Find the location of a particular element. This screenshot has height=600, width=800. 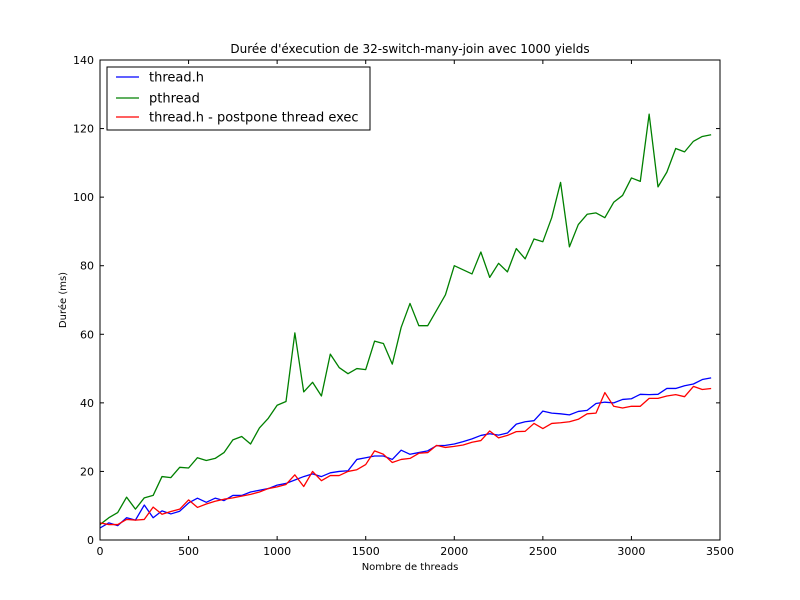

x-tick-label: 500 is located at coordinates (188, 551).